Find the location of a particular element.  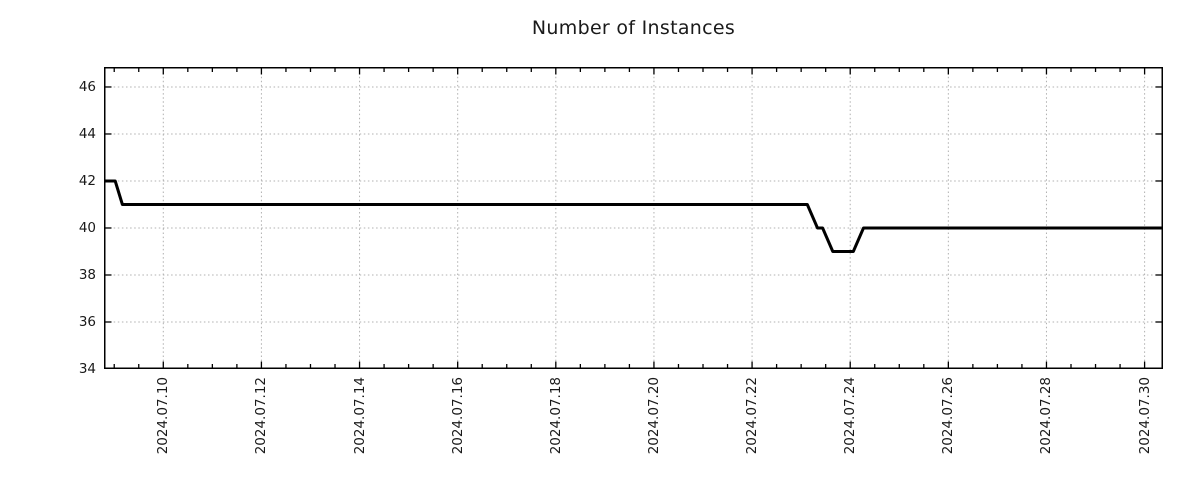

x-tick-label: 2024.07.14 is located at coordinates (359, 416).